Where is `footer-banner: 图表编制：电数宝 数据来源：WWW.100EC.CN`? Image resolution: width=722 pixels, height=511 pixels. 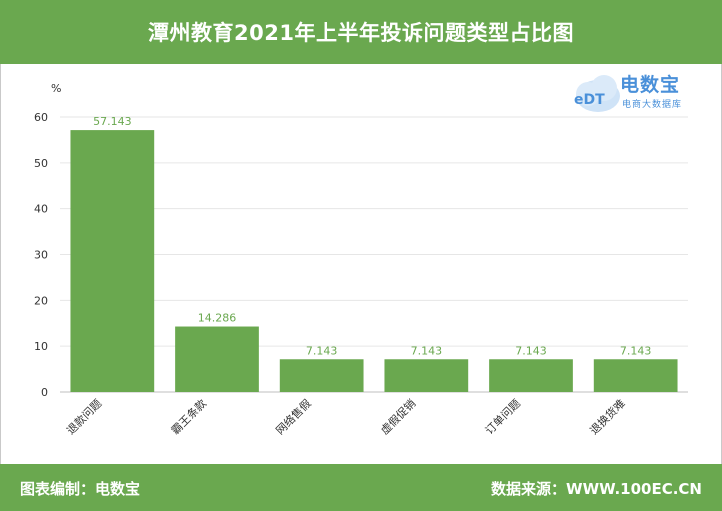 footer-banner: 图表编制：电数宝 数据来源：WWW.100EC.CN is located at coordinates (361, 487).